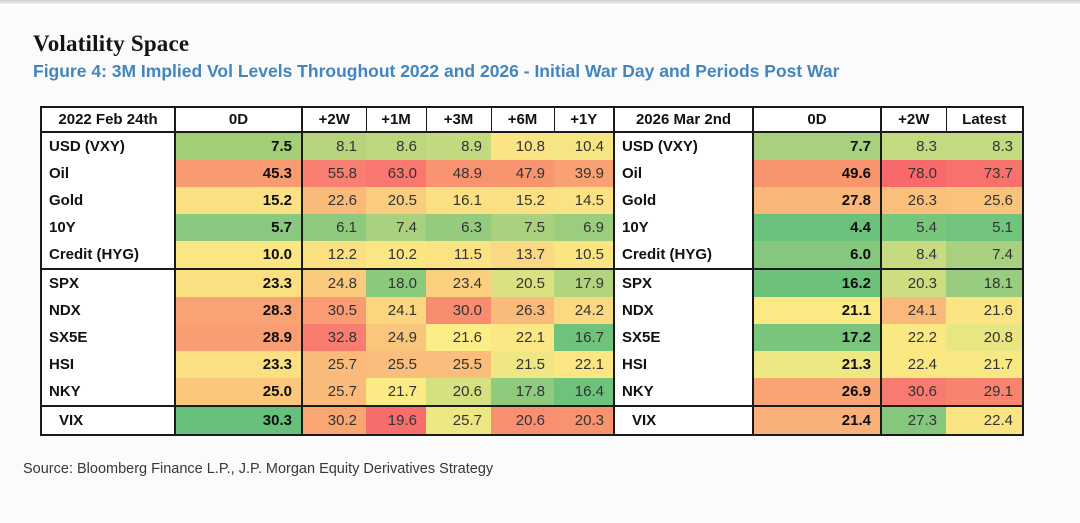 The height and width of the screenshot is (523, 1080). Describe the element at coordinates (333, 420) in the screenshot. I see `heatmap-cell: 30.2` at that location.